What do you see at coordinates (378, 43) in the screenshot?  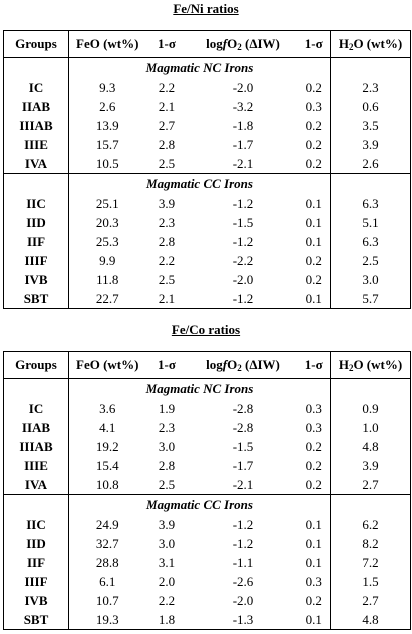 I see `header-text: O (wt%)` at bounding box center [378, 43].